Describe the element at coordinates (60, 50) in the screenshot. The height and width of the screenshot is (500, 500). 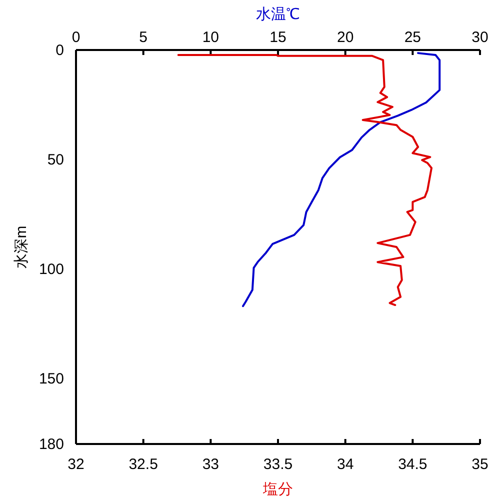
I see `y-tick-label: 0` at that location.